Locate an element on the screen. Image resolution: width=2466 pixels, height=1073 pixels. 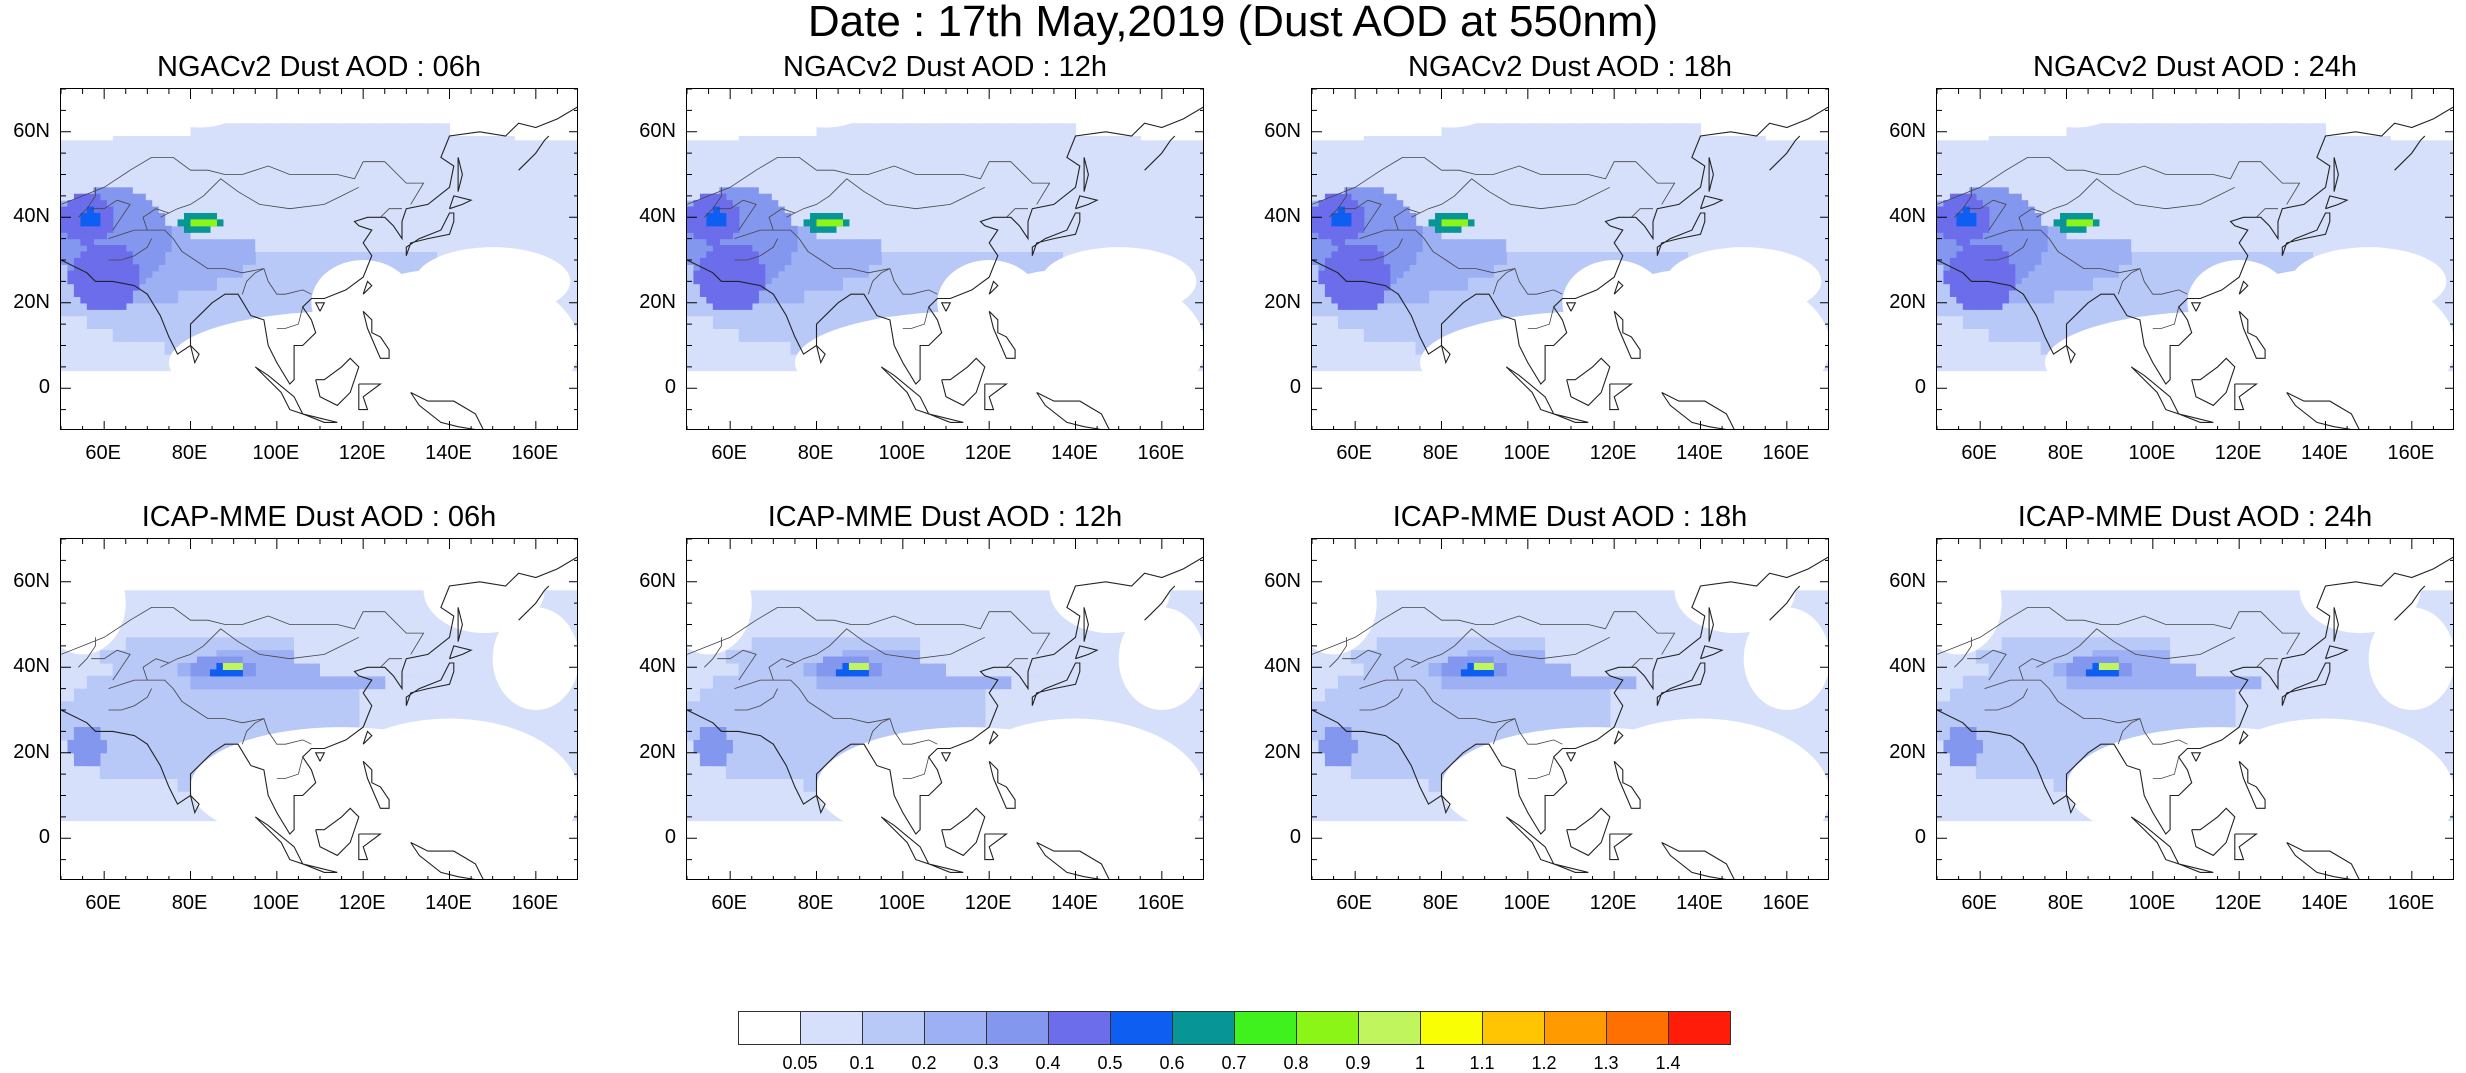
lat-tick-label: 40N is located at coordinates (646, 216).